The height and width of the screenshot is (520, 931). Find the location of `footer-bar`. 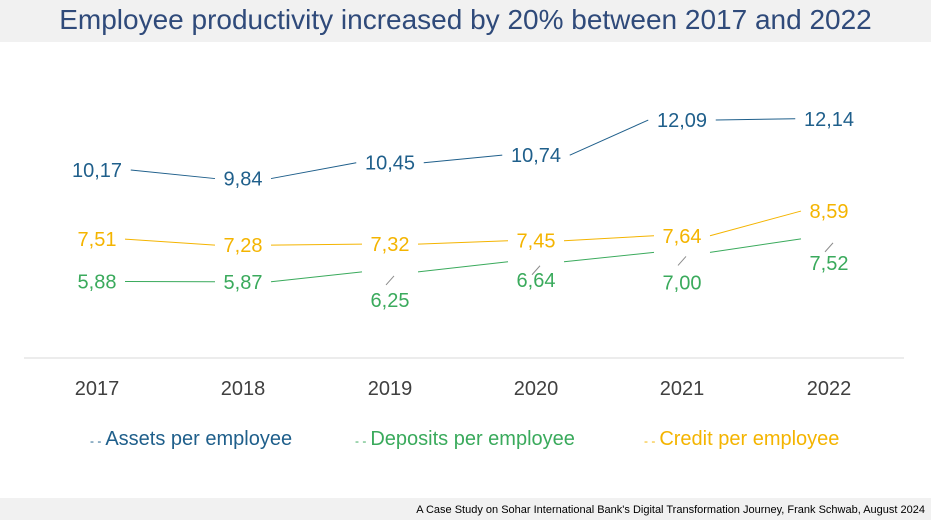

footer-bar is located at coordinates (465, 509).